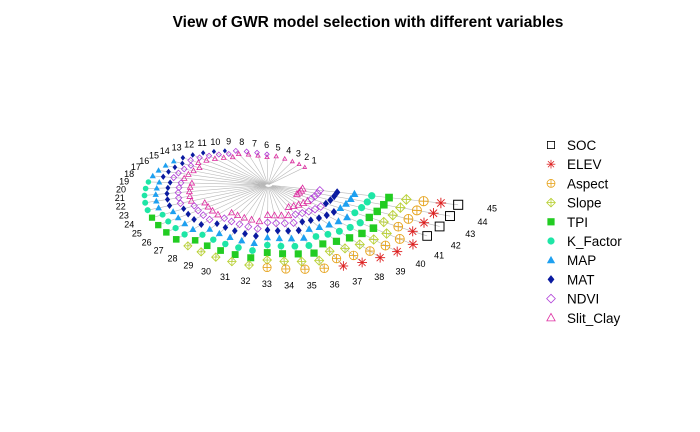  I want to click on legend-label-slit-clay: Slit_Clay, so click(594, 318).